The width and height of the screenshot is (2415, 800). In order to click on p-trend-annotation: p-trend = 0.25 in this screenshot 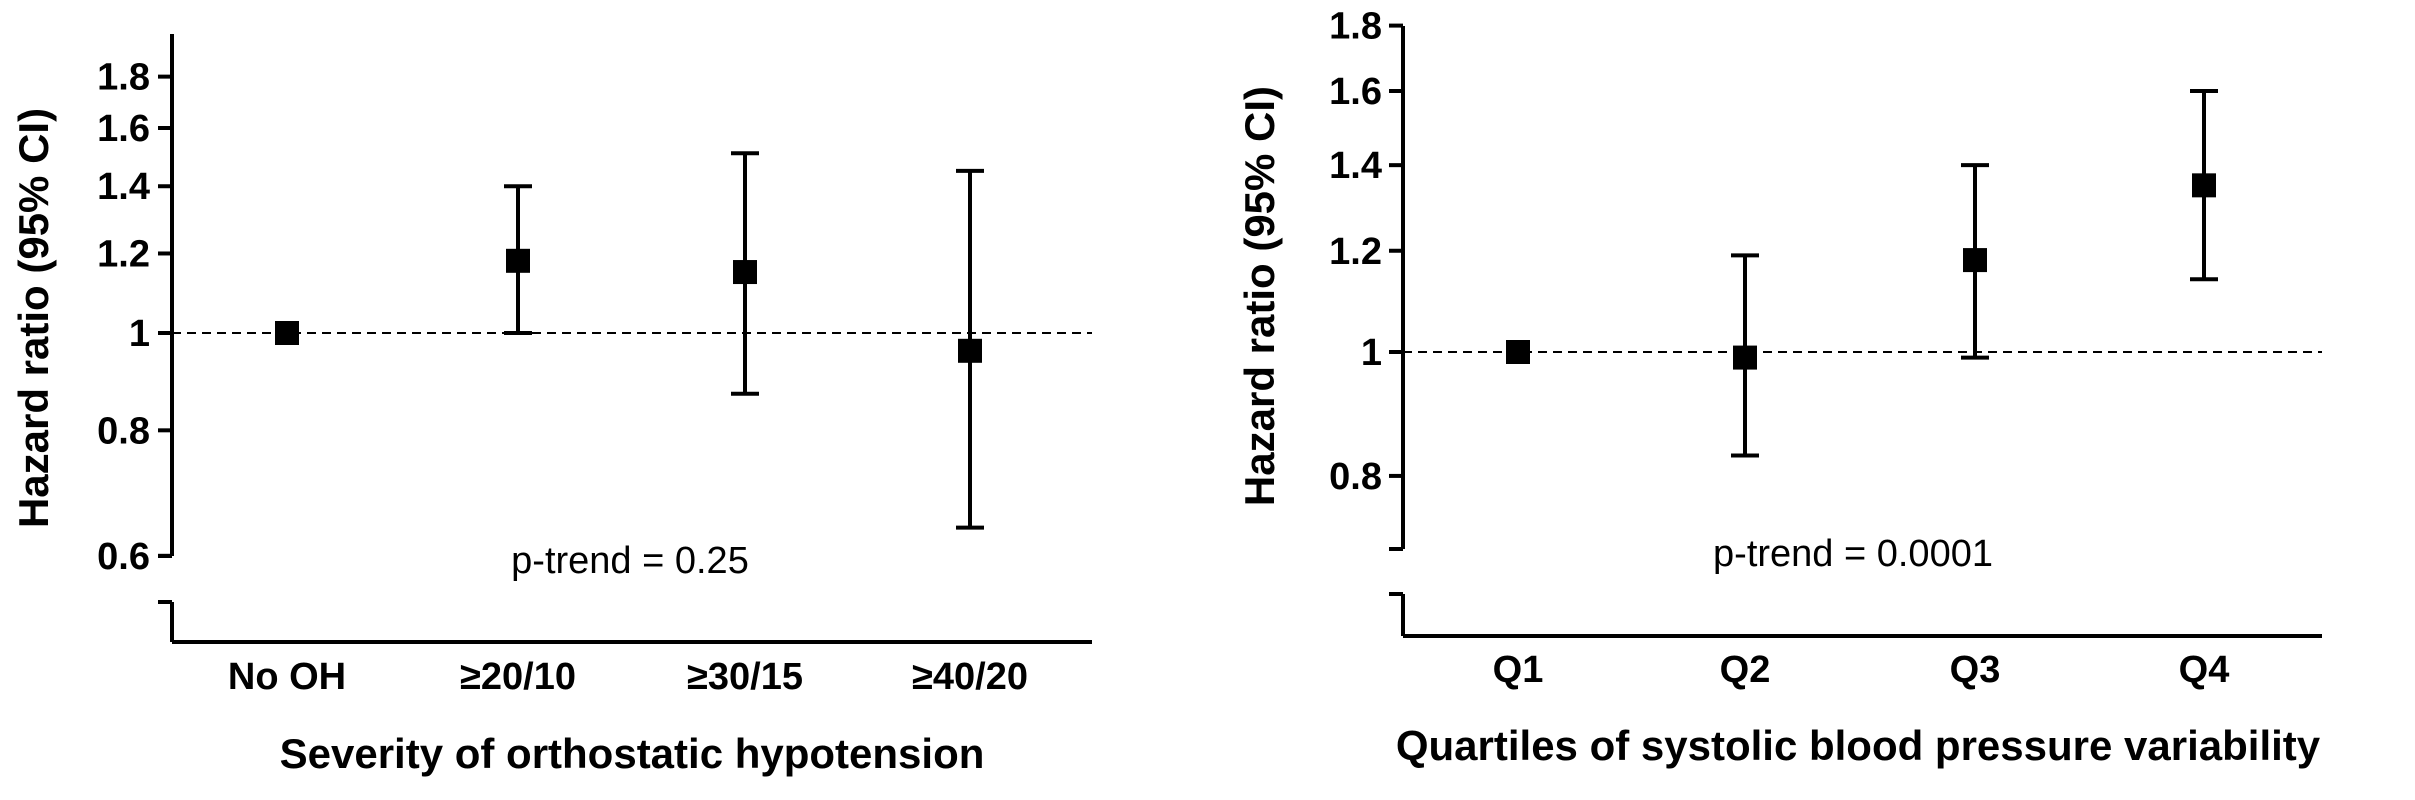, I will do `click(630, 561)`.